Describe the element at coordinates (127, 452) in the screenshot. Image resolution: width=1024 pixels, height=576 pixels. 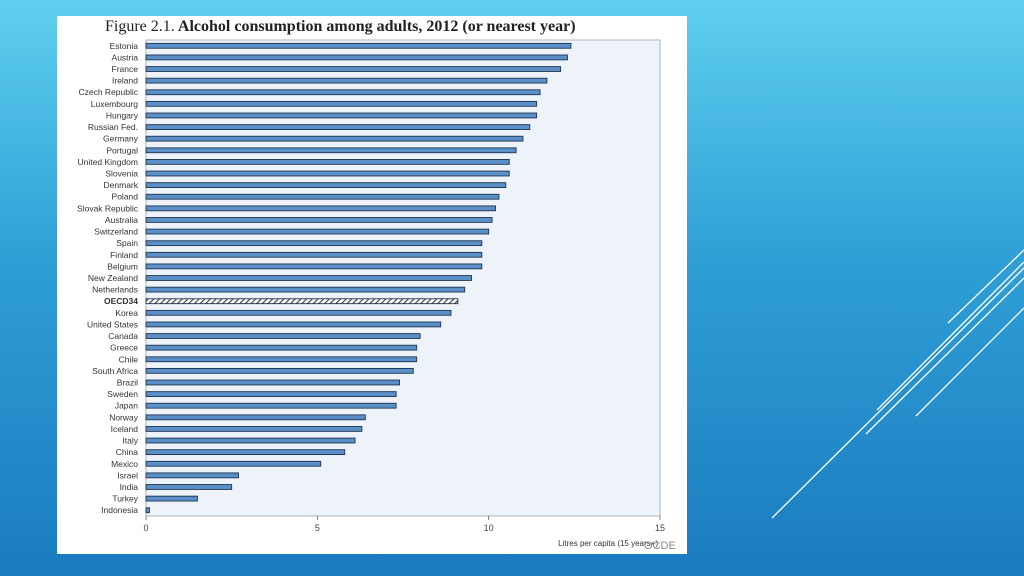
I see `category-label: China` at that location.